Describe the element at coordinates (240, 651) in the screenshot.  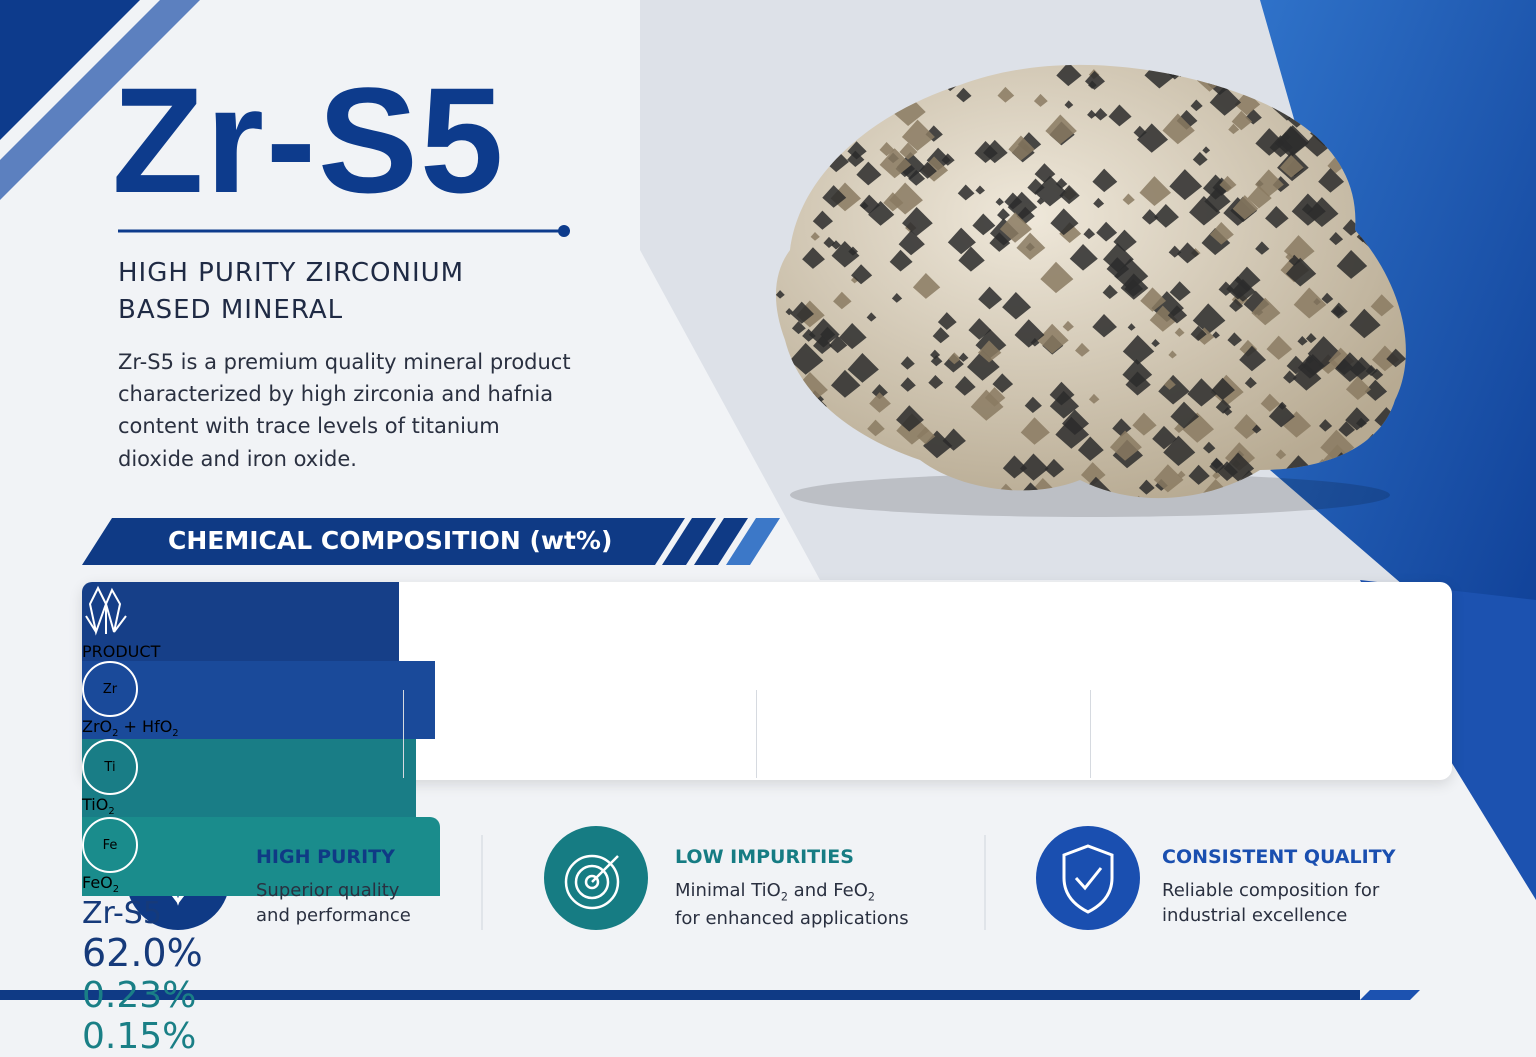
I see `column-header: PRODUCT` at that location.